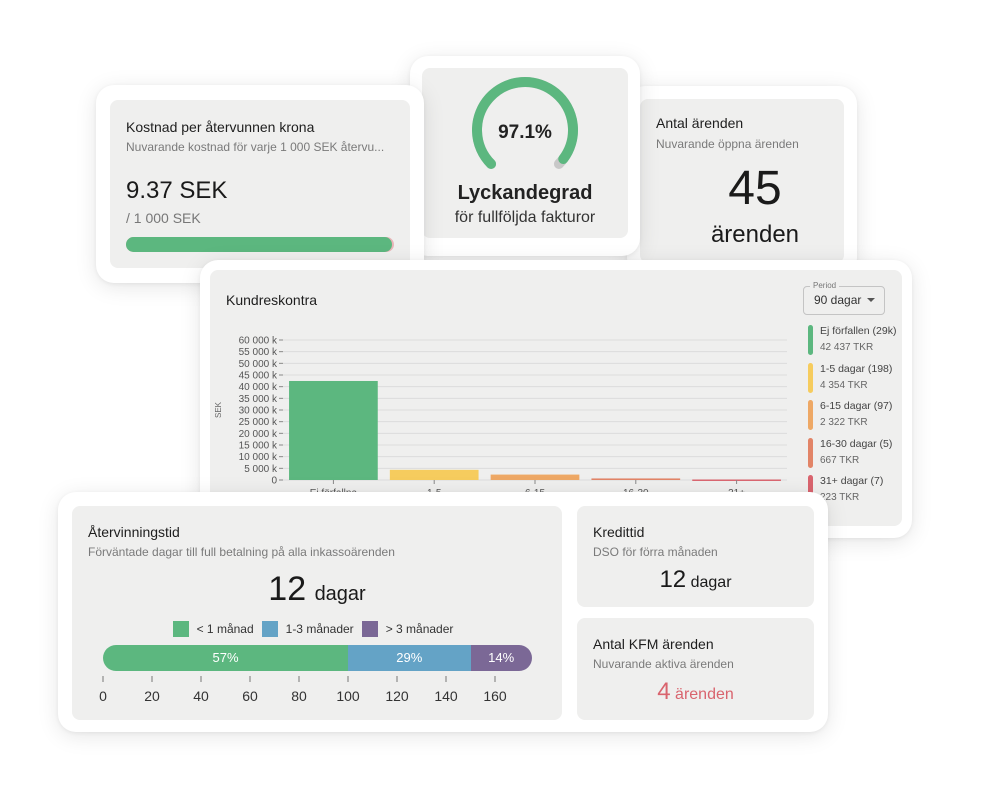  Describe the element at coordinates (858, 331) in the screenshot. I see `legend-label: Ej förfallen (29k)` at that location.